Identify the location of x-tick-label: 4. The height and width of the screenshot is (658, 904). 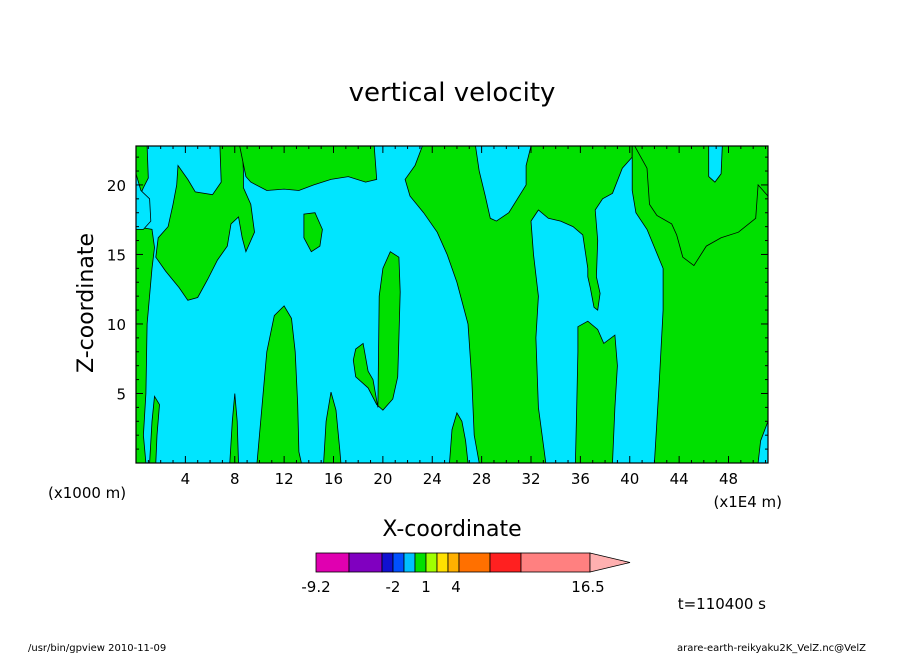
(186, 479).